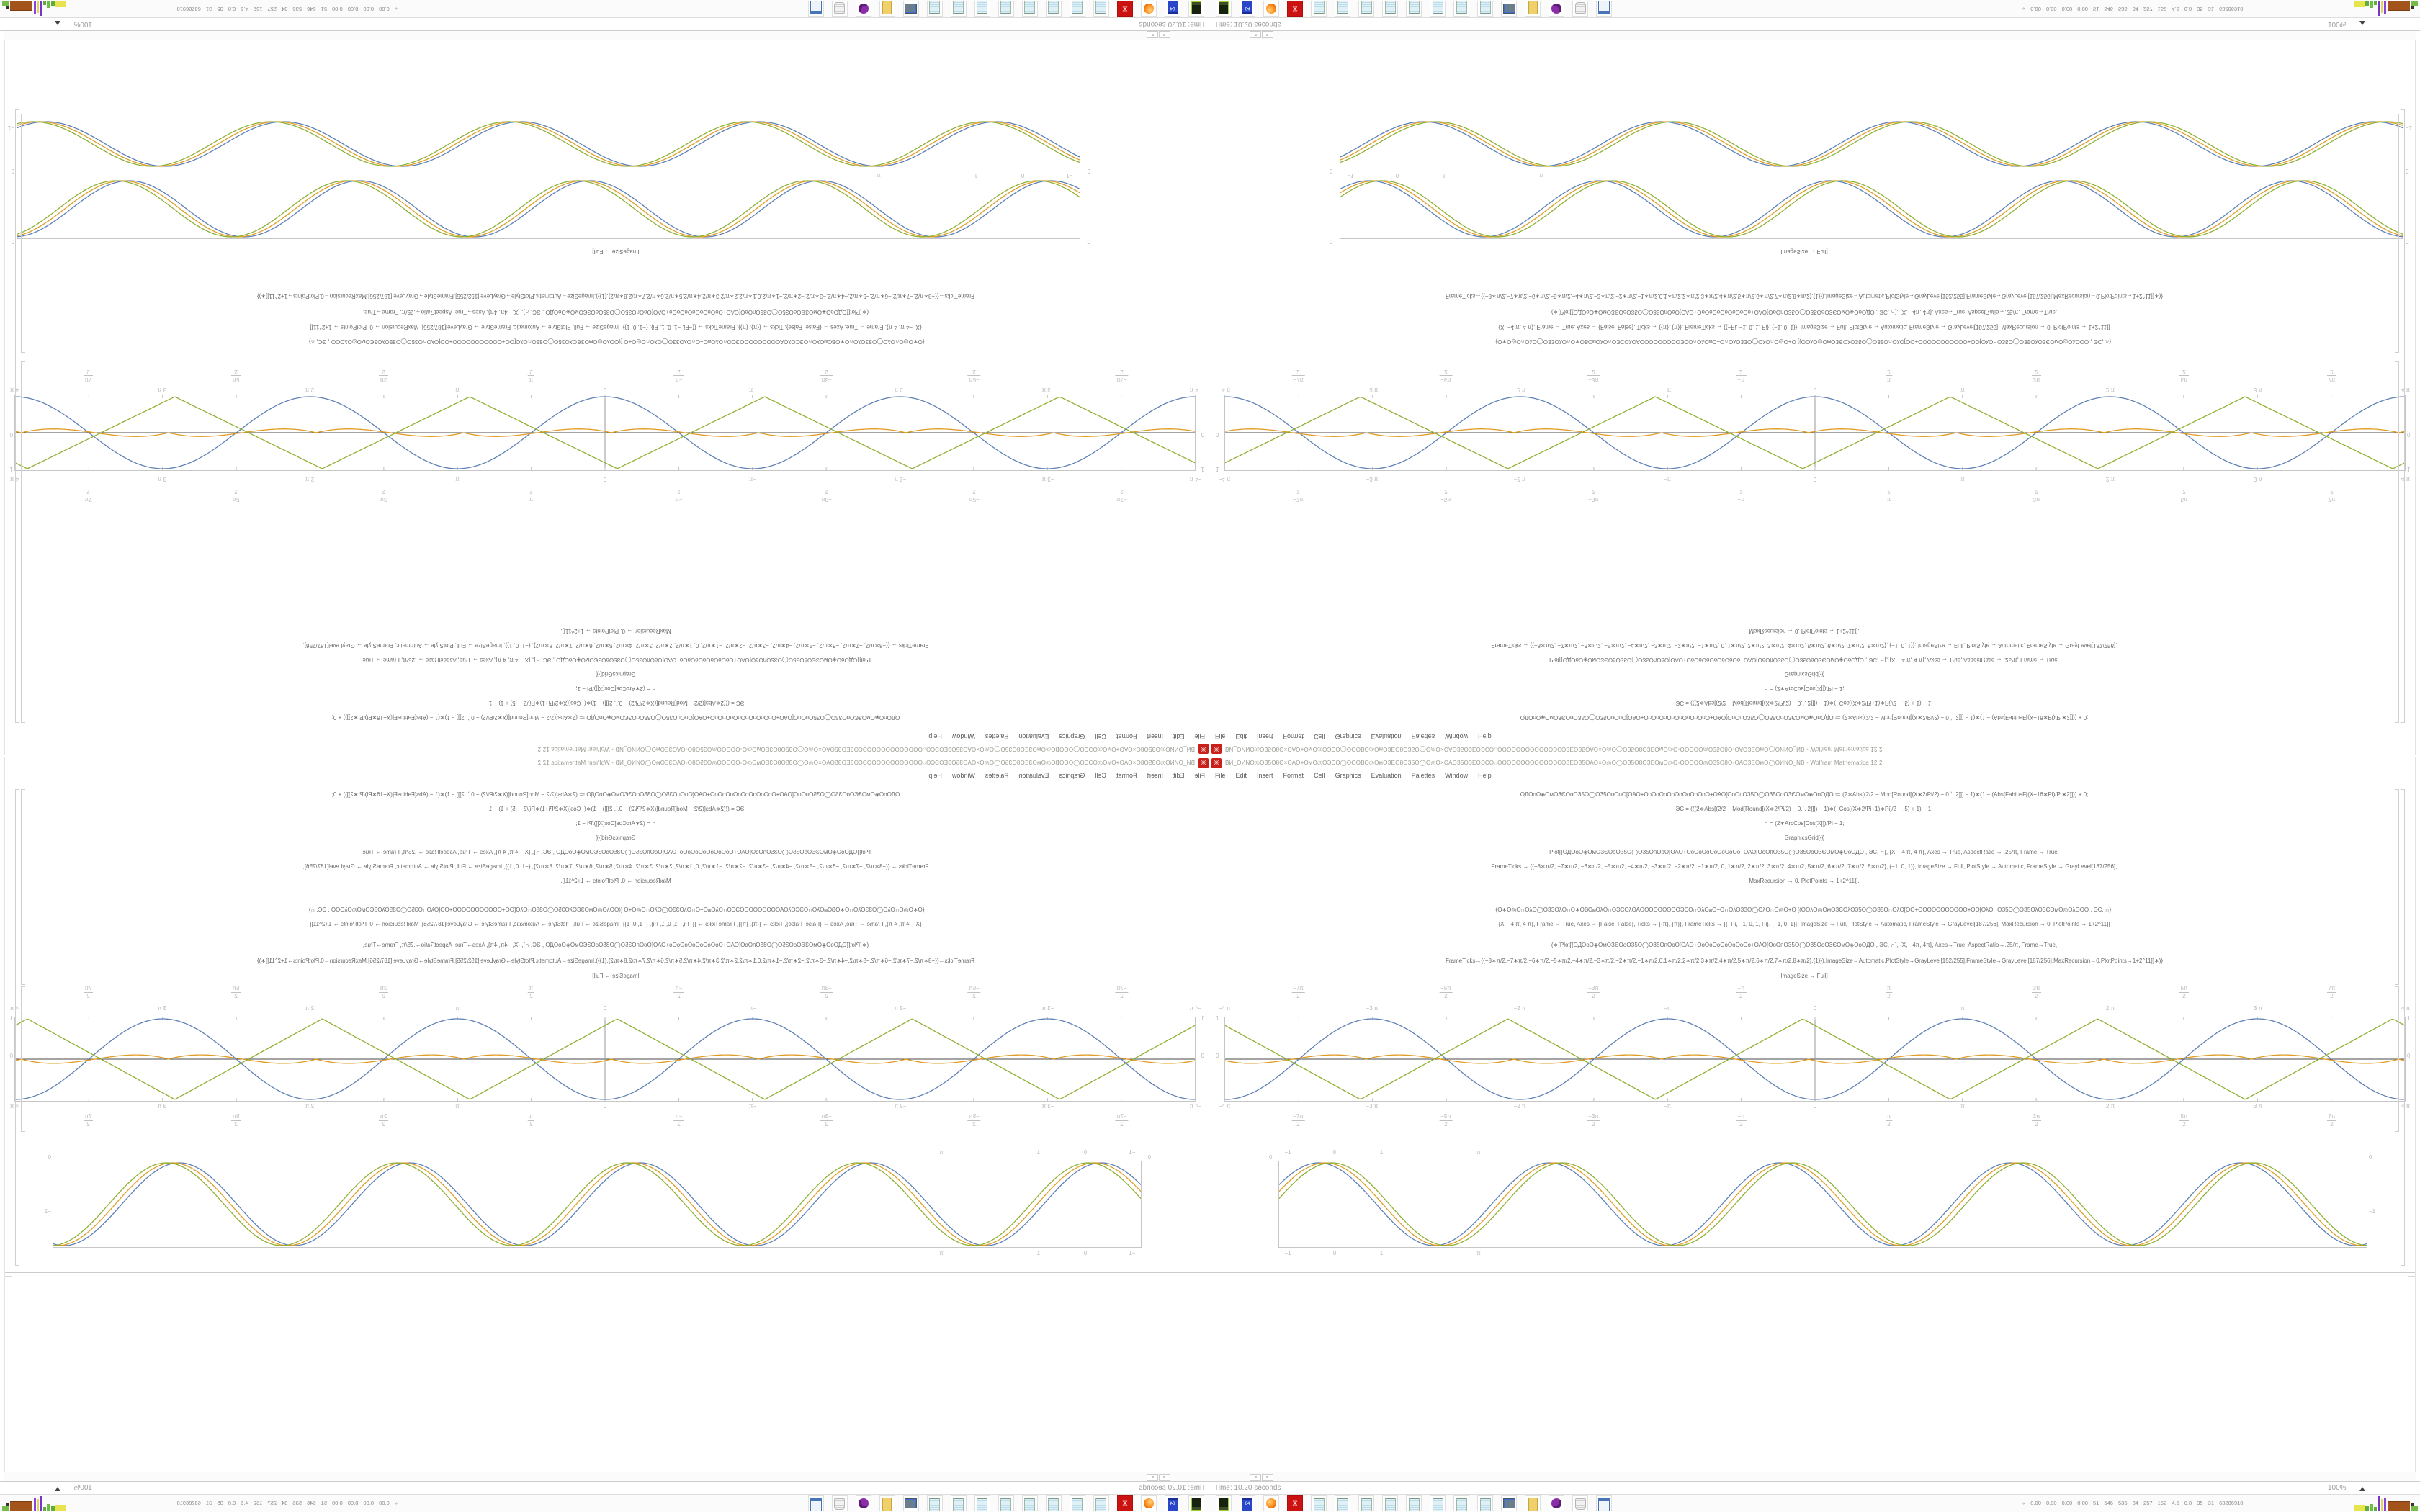 The height and width of the screenshot is (1512, 2420). Describe the element at coordinates (2403, 416) in the screenshot. I see `cell-bracket-group` at that location.